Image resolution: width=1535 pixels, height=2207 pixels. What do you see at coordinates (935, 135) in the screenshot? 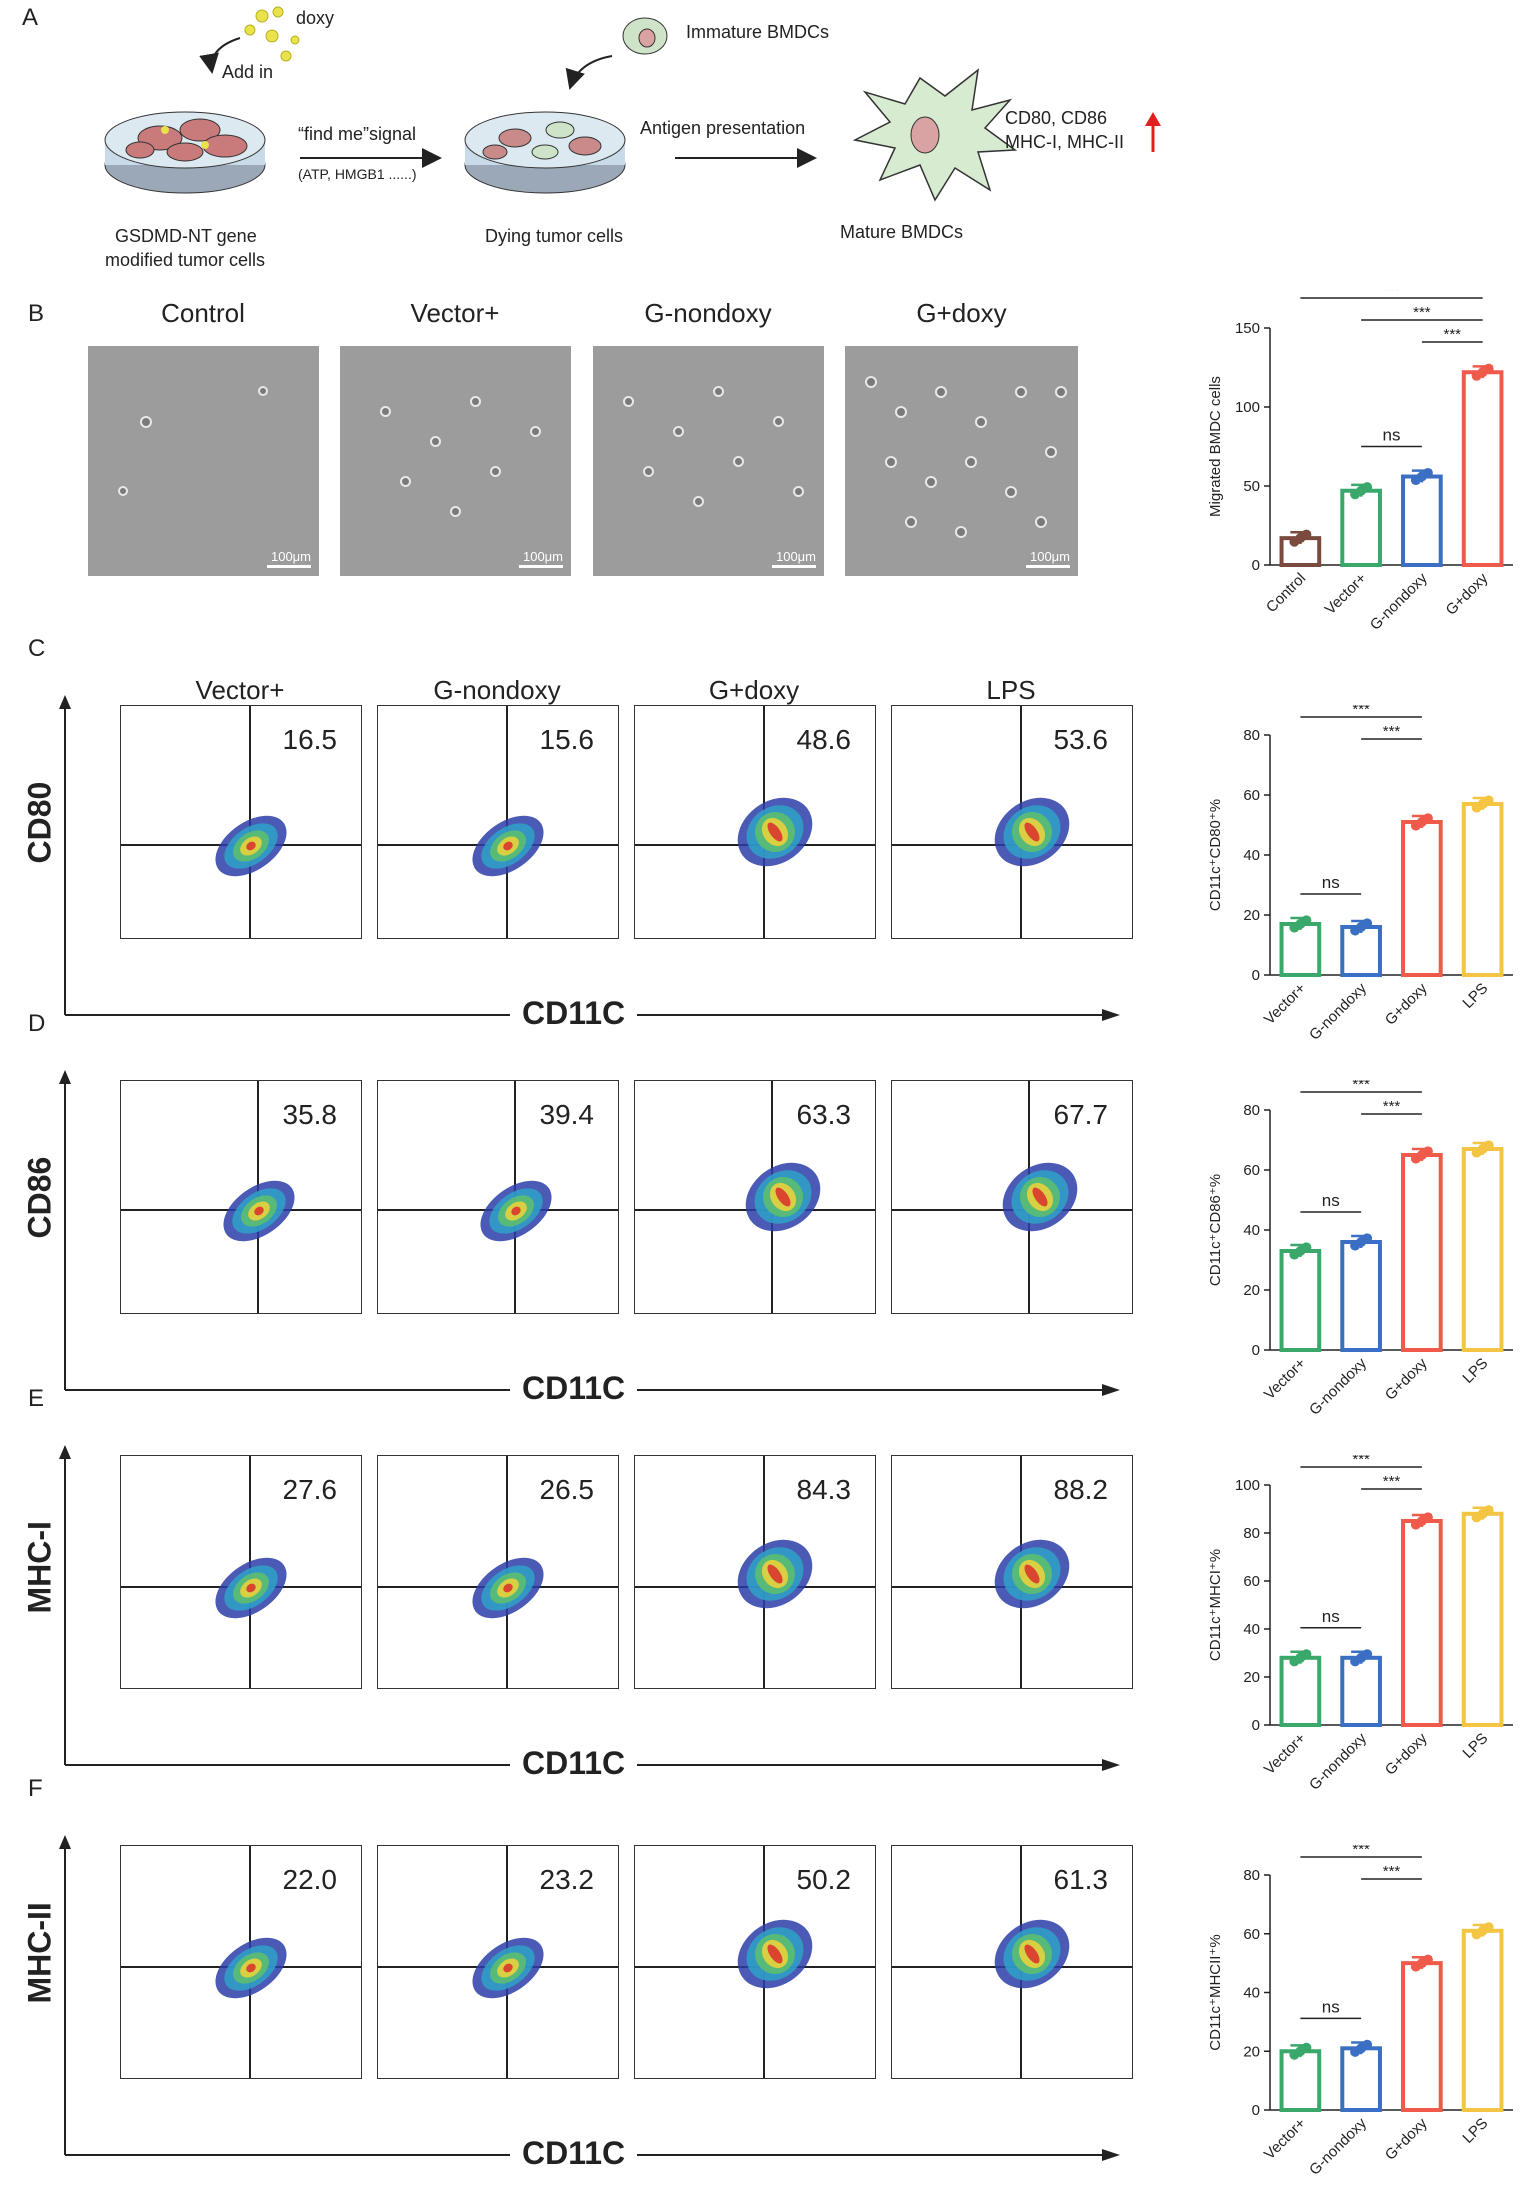
I see `mature-bmdc-icon` at bounding box center [935, 135].